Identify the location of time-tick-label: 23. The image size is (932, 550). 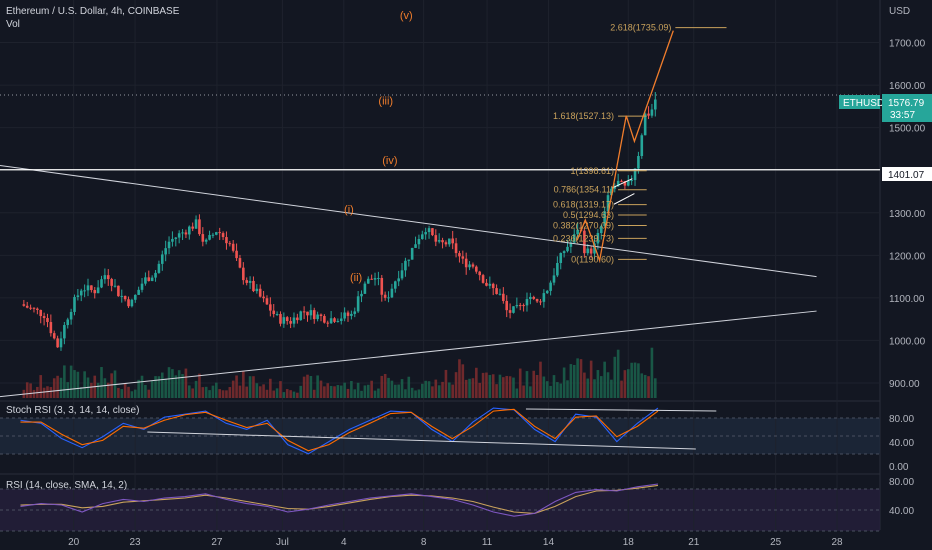
(136, 542).